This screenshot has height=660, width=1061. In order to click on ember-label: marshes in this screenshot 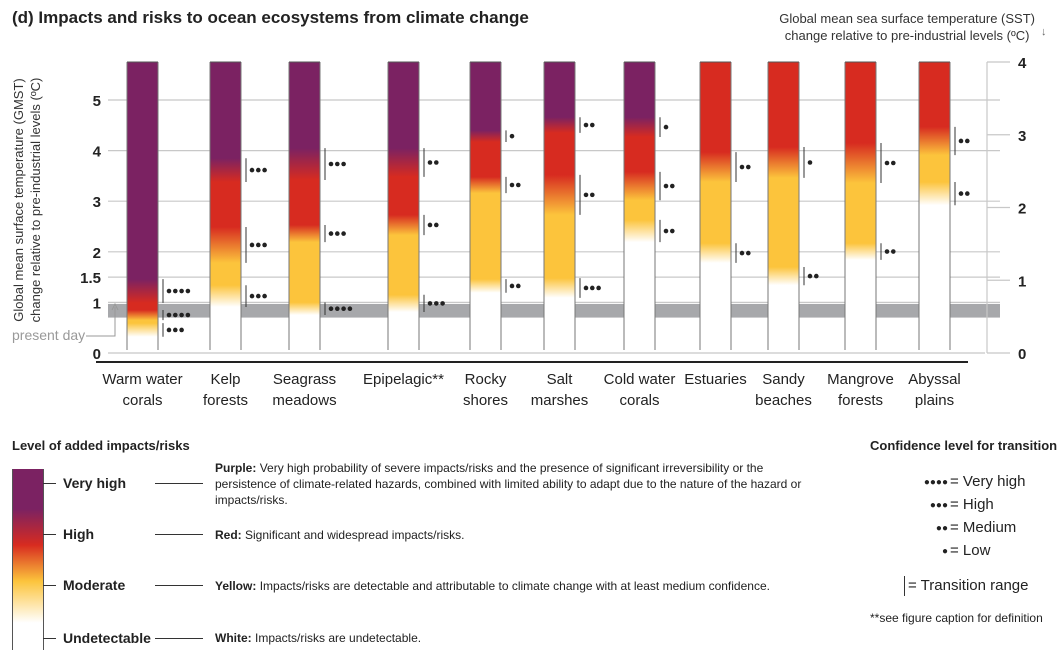, I will do `click(560, 400)`.